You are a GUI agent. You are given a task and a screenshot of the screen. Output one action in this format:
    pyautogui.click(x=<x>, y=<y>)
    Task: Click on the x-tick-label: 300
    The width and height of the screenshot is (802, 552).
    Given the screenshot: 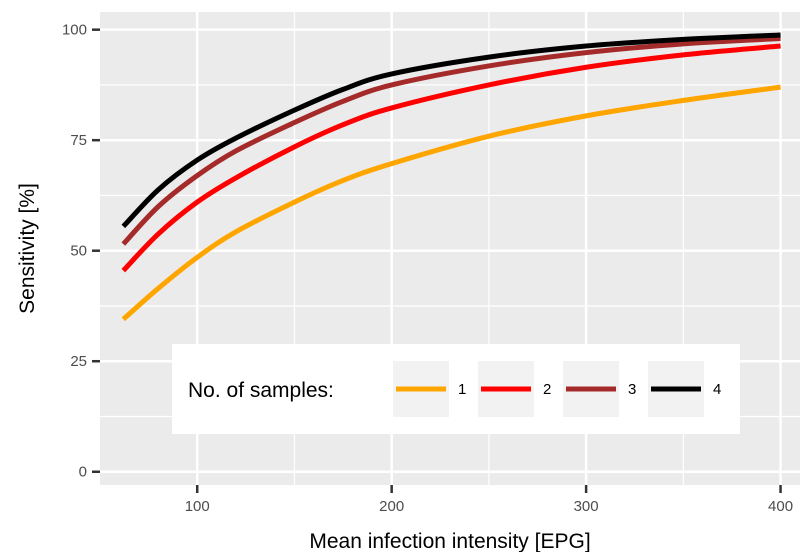 What is the action you would take?
    pyautogui.click(x=586, y=506)
    